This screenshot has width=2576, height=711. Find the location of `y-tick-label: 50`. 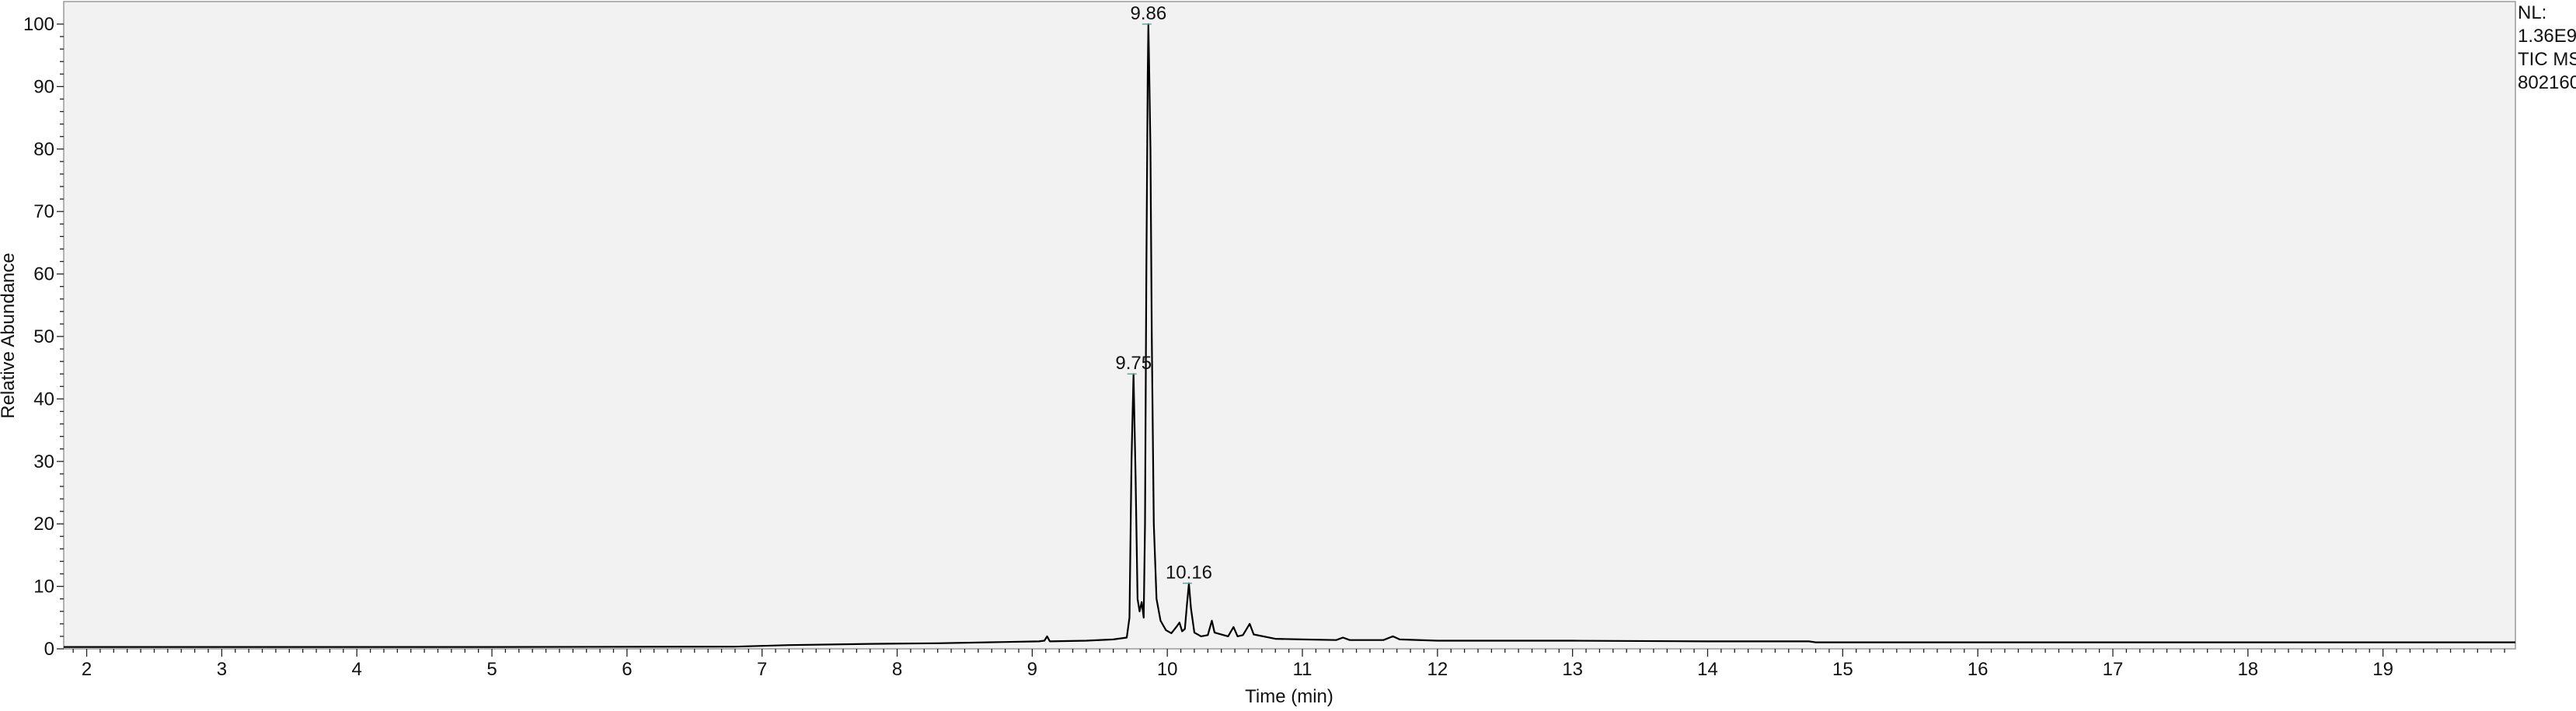

y-tick-label: 50 is located at coordinates (43, 337).